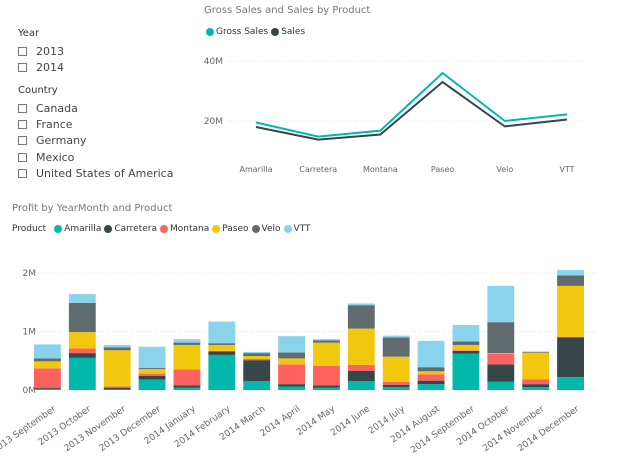 Image resolution: width=617 pixels, height=474 pixels. I want to click on country-option-canada: Canada, so click(95, 108).